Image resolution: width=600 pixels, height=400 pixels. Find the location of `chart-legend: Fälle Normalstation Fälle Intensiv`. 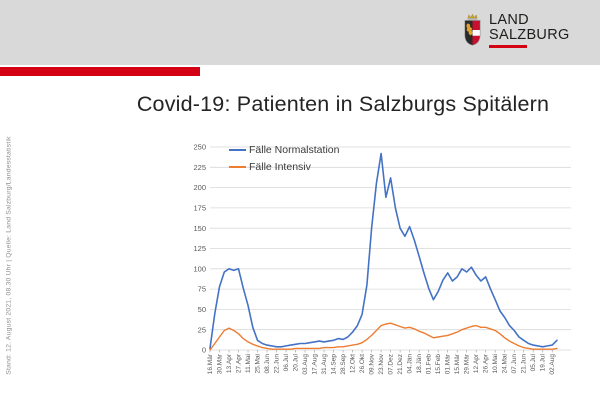

chart-legend: Fälle Normalstation Fälle Intensiv is located at coordinates (284, 158).